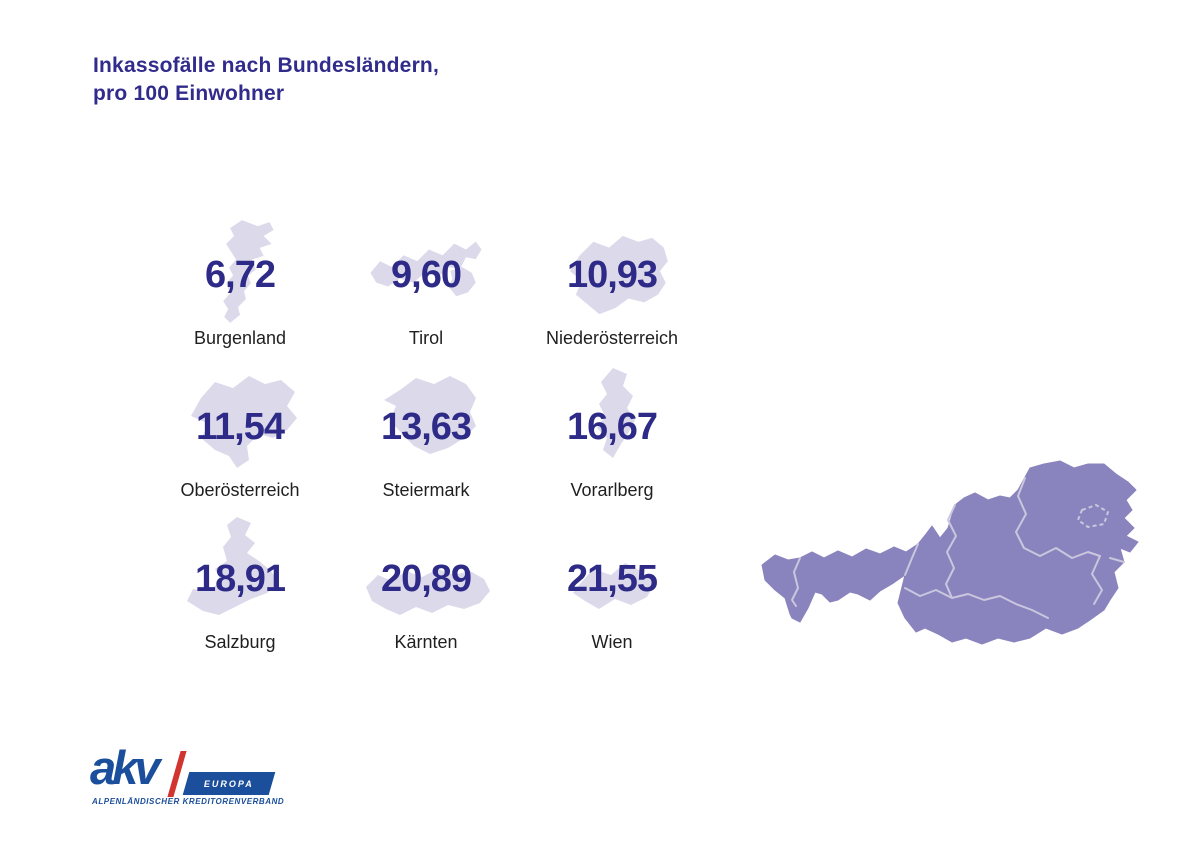  What do you see at coordinates (240, 427) in the screenshot?
I see `state-value: 11,54` at bounding box center [240, 427].